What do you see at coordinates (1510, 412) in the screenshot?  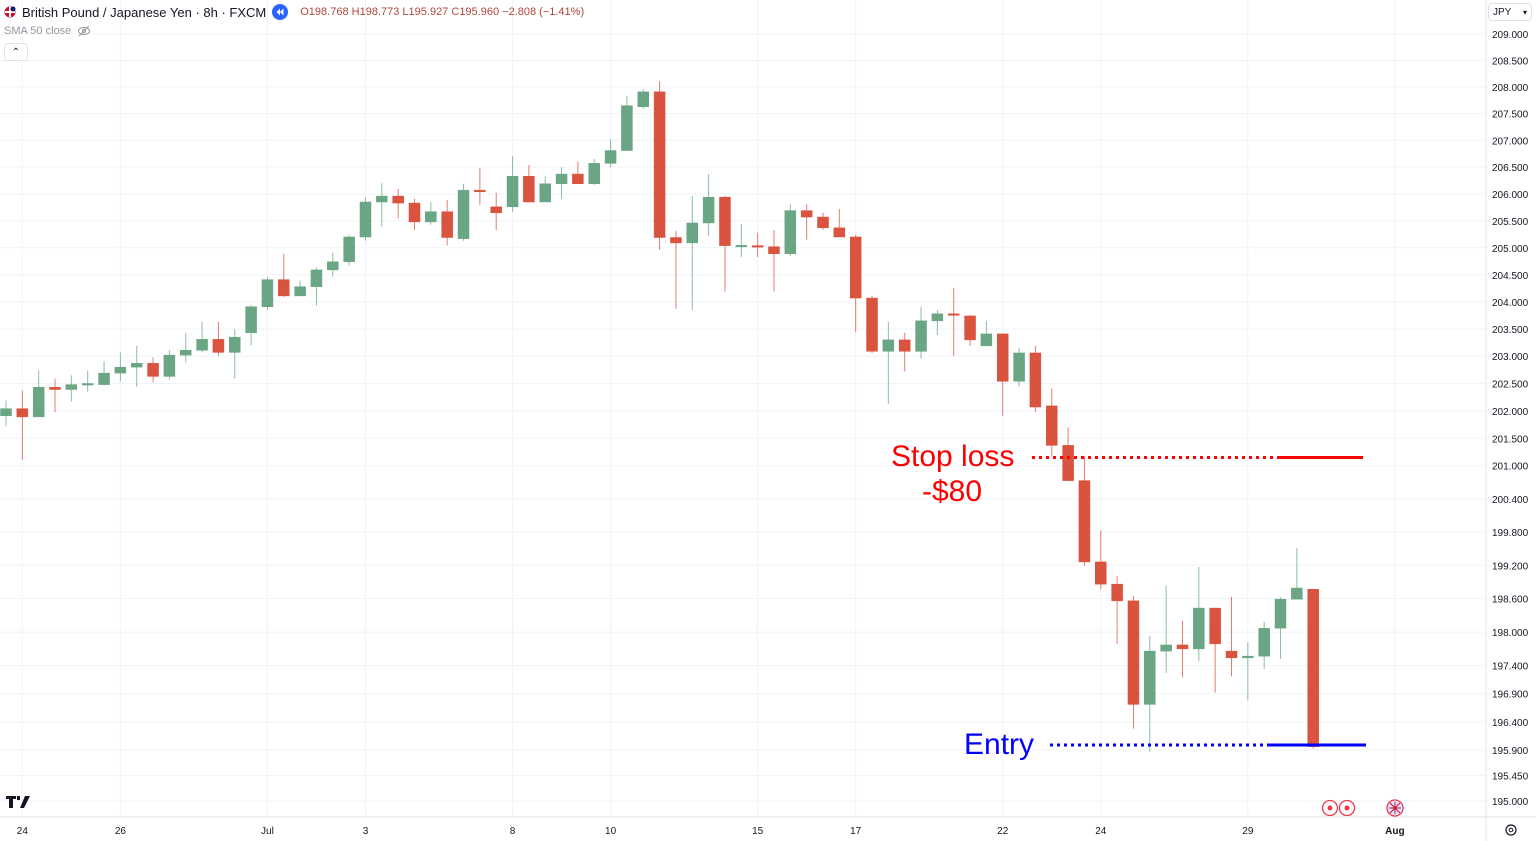 I see `price-tick-label: 202.000` at bounding box center [1510, 412].